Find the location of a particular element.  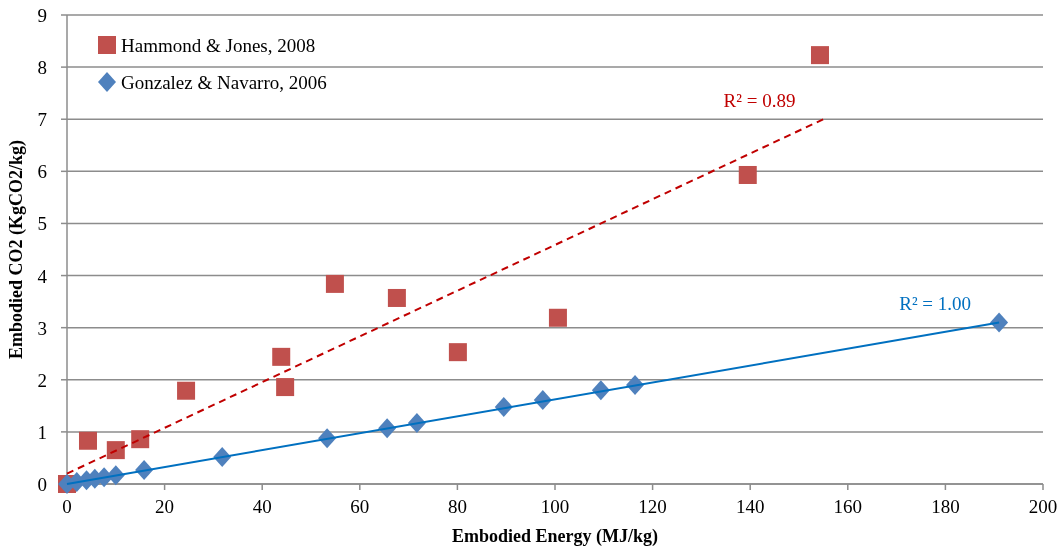

y-axis-title: Embodied CO2 (KgCO2/kg) is located at coordinates (16, 249).